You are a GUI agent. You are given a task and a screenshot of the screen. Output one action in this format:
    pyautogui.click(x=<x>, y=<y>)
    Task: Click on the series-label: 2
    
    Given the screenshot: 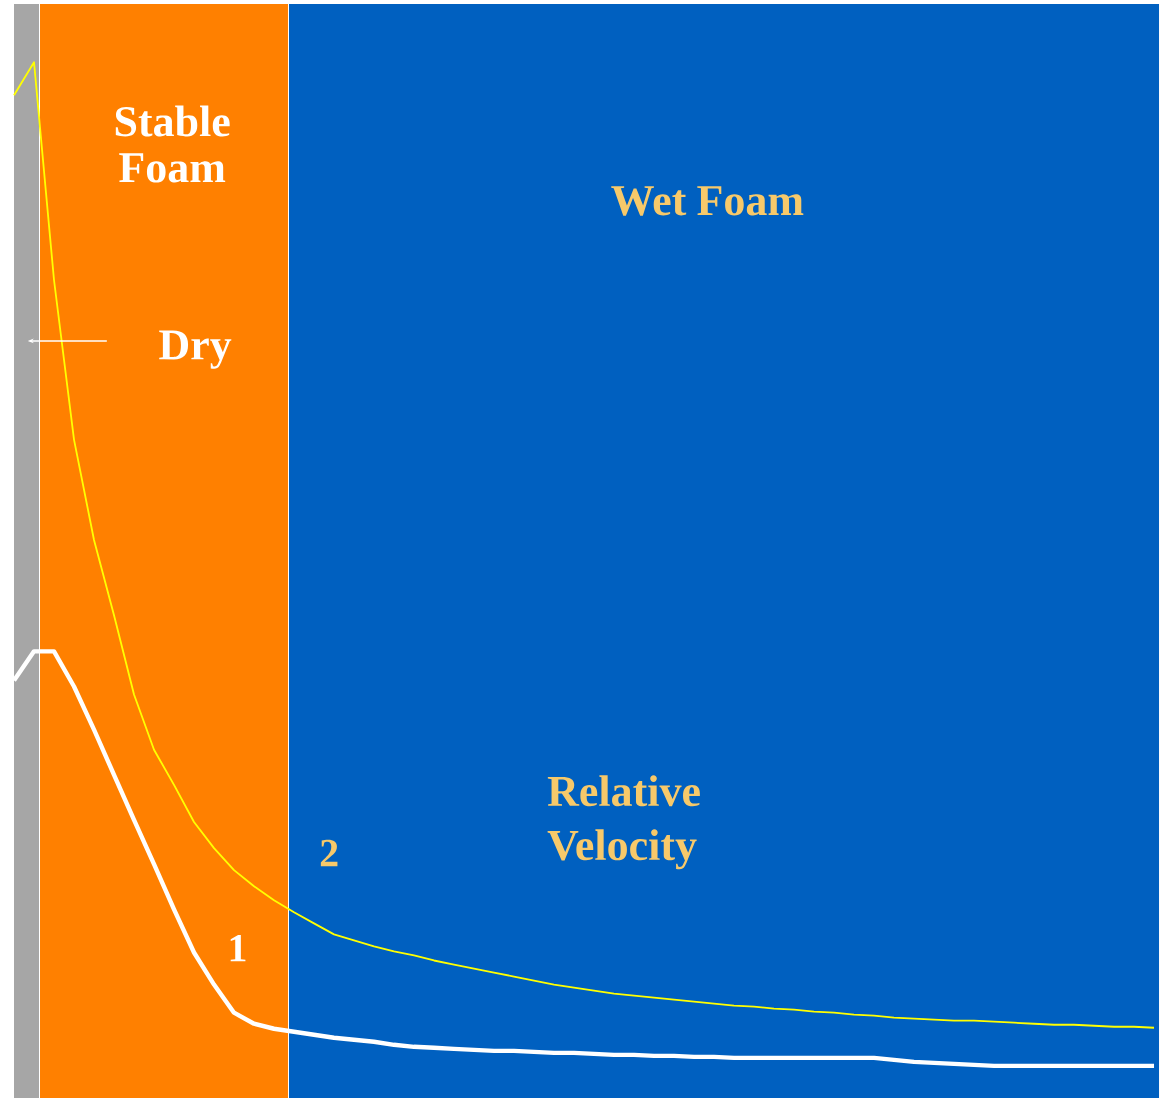 What is the action you would take?
    pyautogui.click(x=329, y=853)
    